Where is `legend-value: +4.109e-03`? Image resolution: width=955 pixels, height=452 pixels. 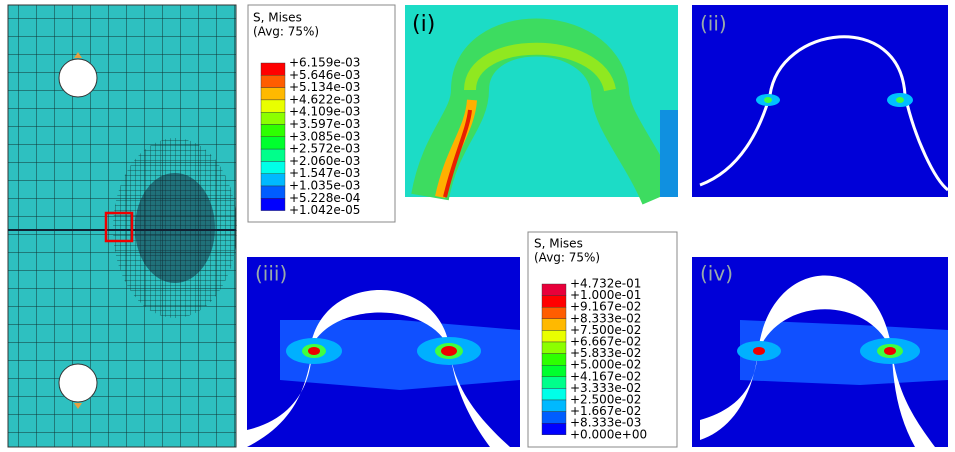 legend-value: +4.109e-03 is located at coordinates (324, 112).